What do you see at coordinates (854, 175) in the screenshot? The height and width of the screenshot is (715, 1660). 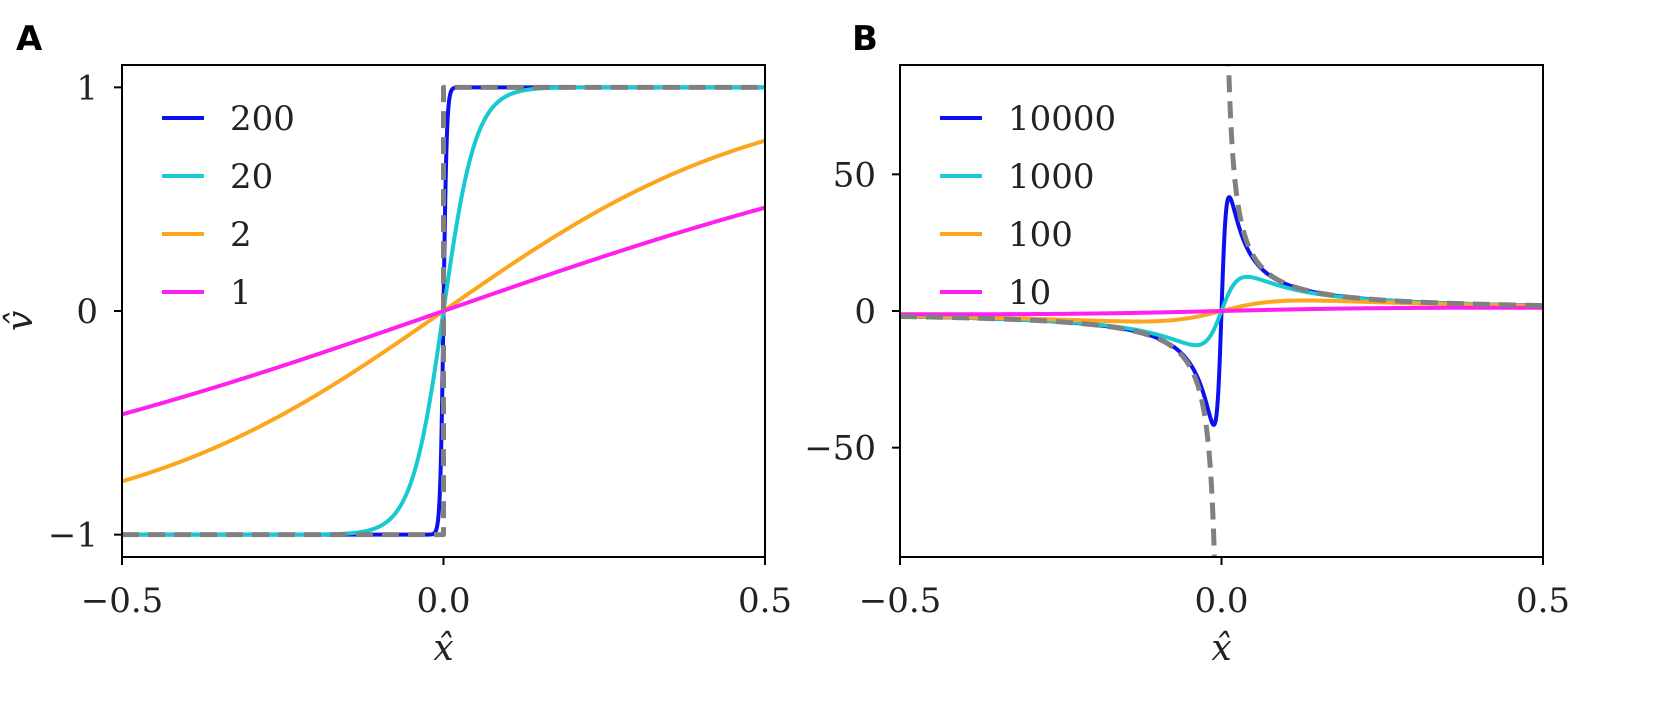 I see `y-tick-label: 50` at bounding box center [854, 175].